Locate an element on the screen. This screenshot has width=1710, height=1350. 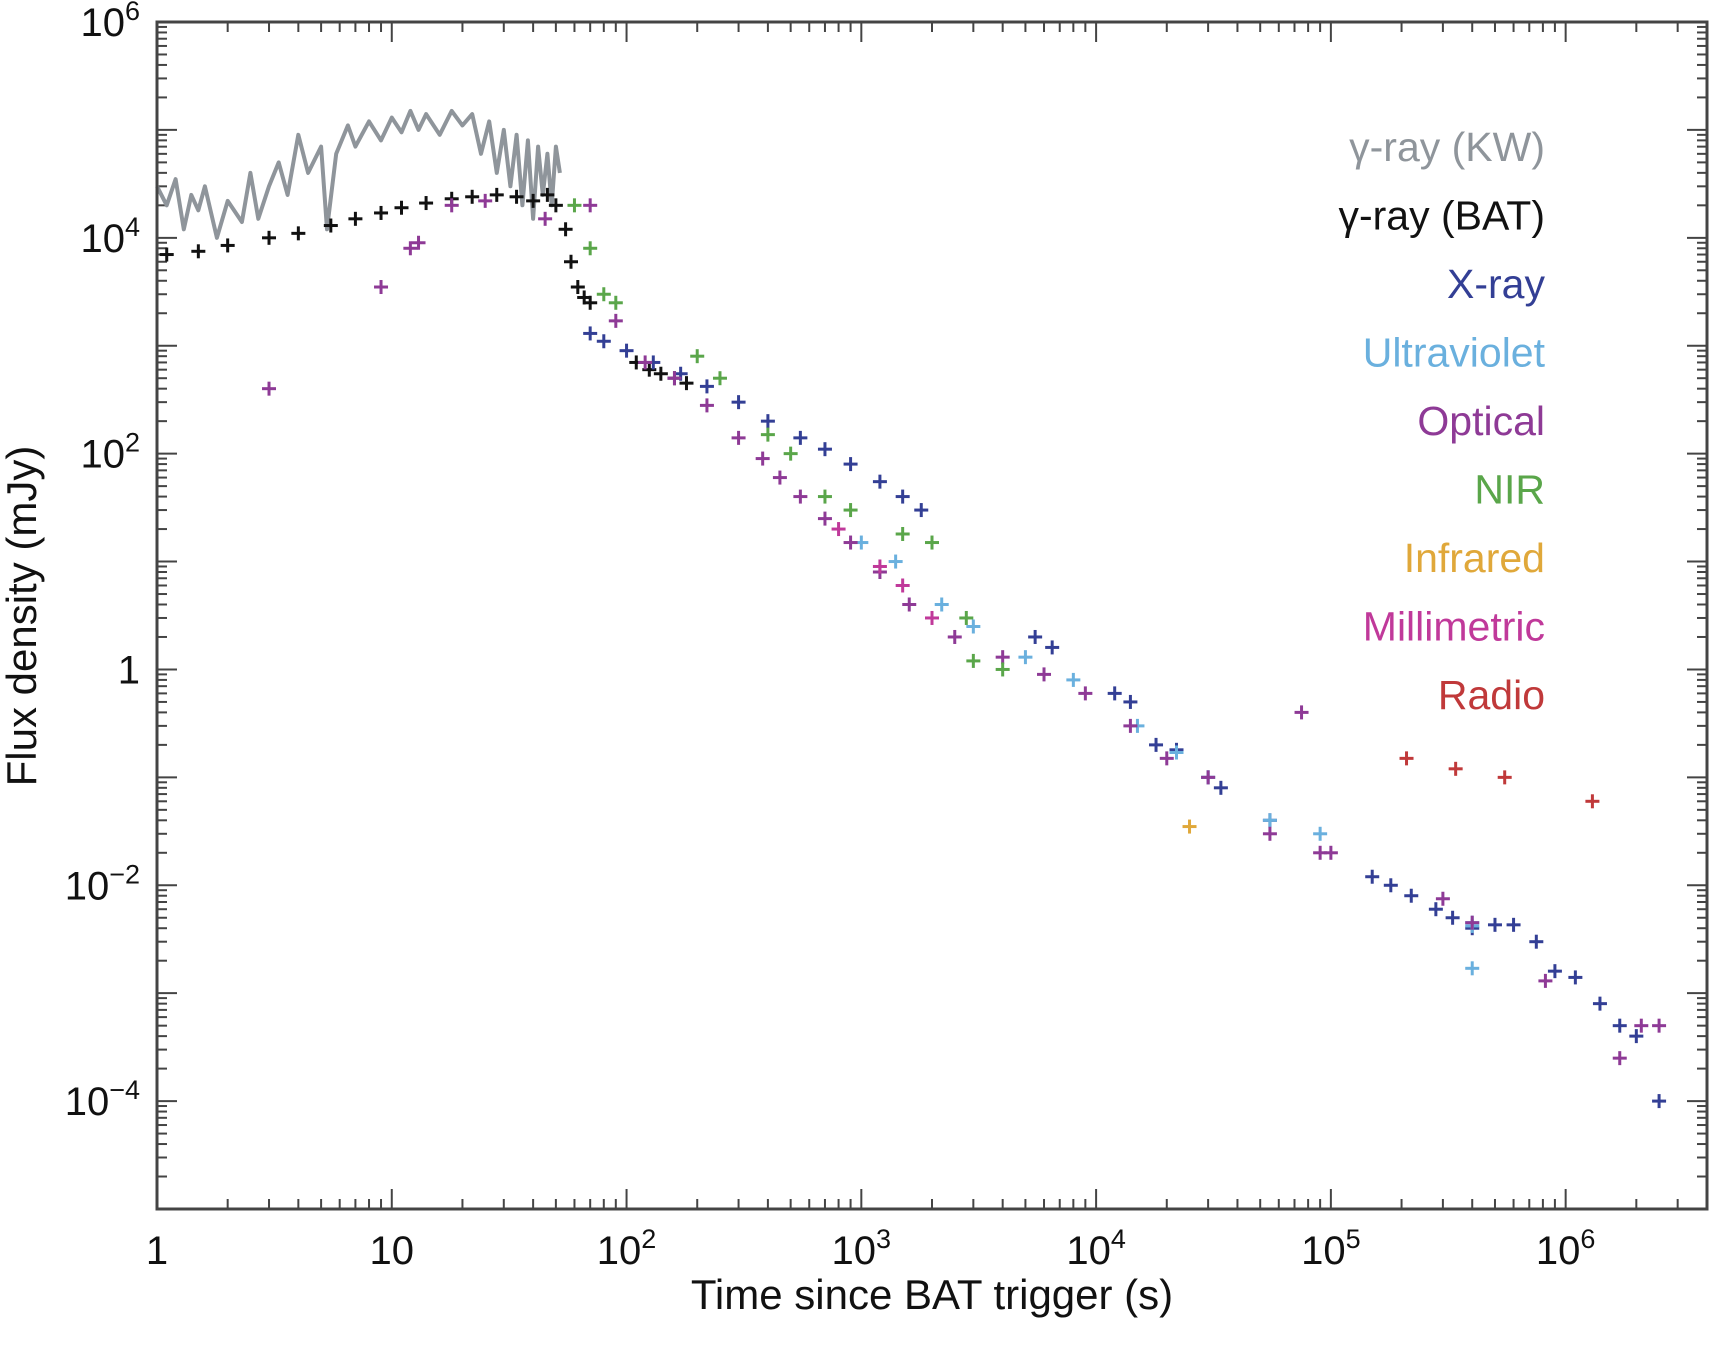
x-axis-title: Time since BAT trigger (s) is located at coordinates (932, 1294).